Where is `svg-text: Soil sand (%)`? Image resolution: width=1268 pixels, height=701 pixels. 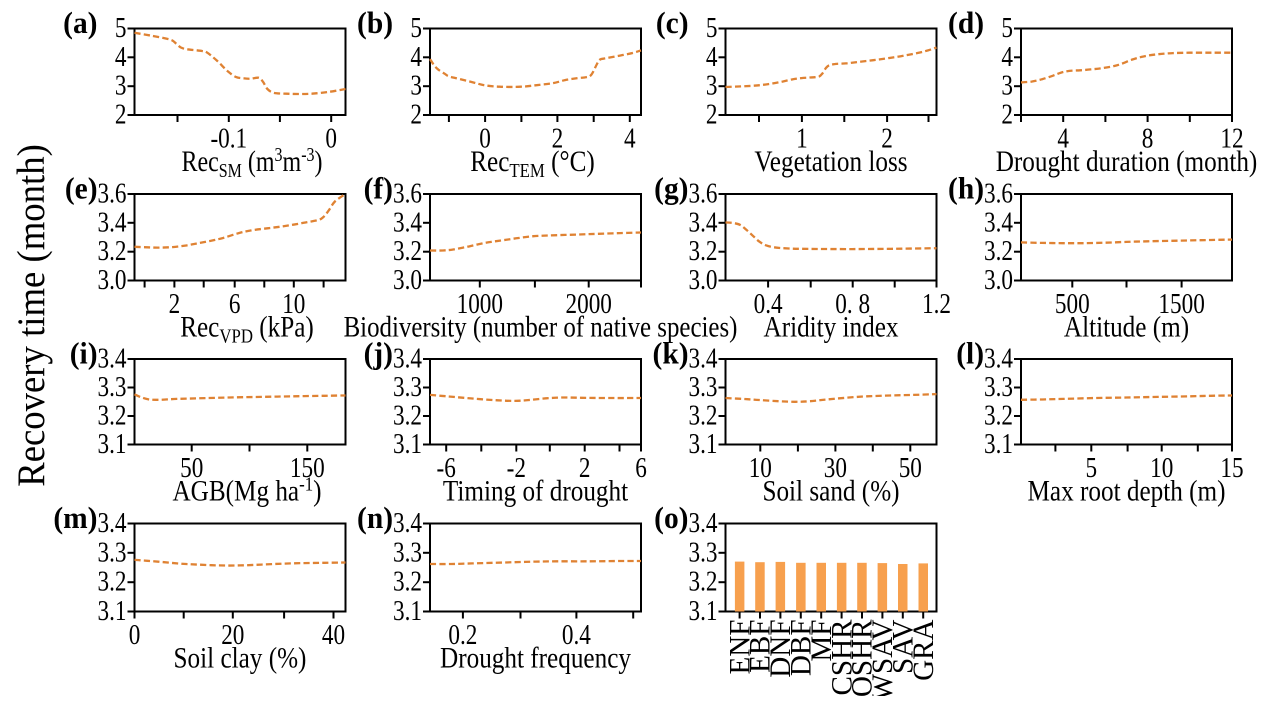
svg-text: Soil sand (%) is located at coordinates (830, 490).